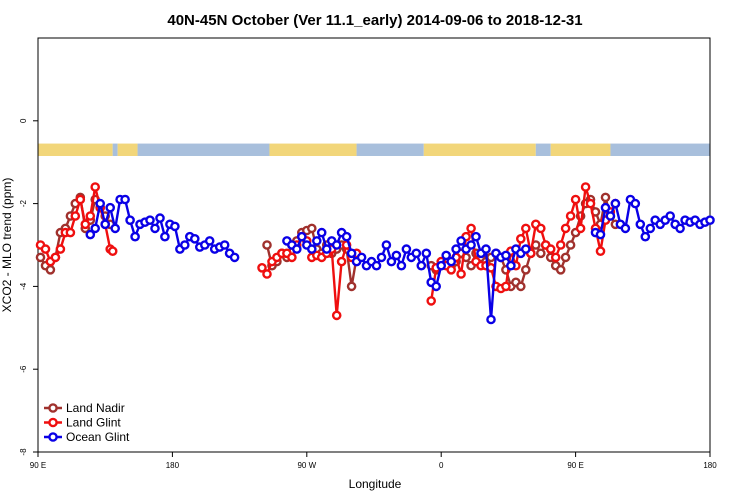 Image resolution: width=750 pixels, height=500 pixels. What do you see at coordinates (23, 369) in the screenshot?
I see `y-tick-label: -6` at bounding box center [23, 369].